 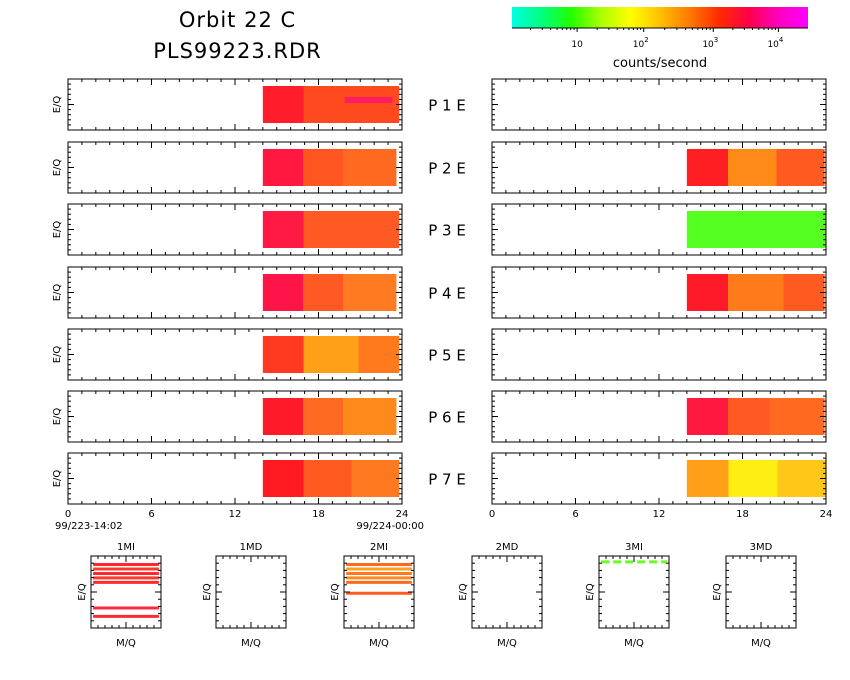 I want to click on x-tick-label-left: 0, so click(x=68, y=514).